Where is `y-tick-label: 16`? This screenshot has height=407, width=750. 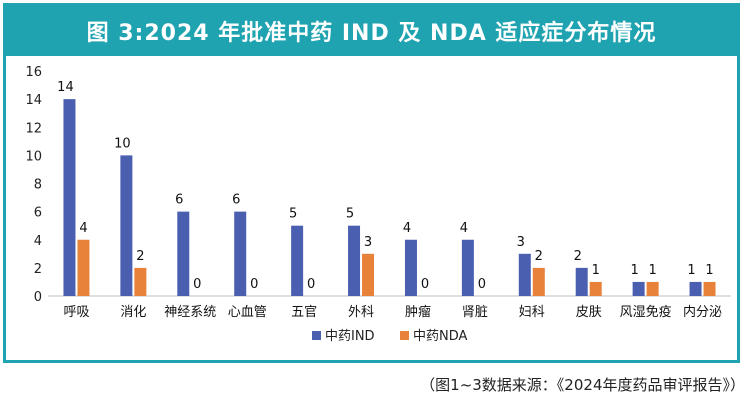 y-tick-label: 16 is located at coordinates (33, 72).